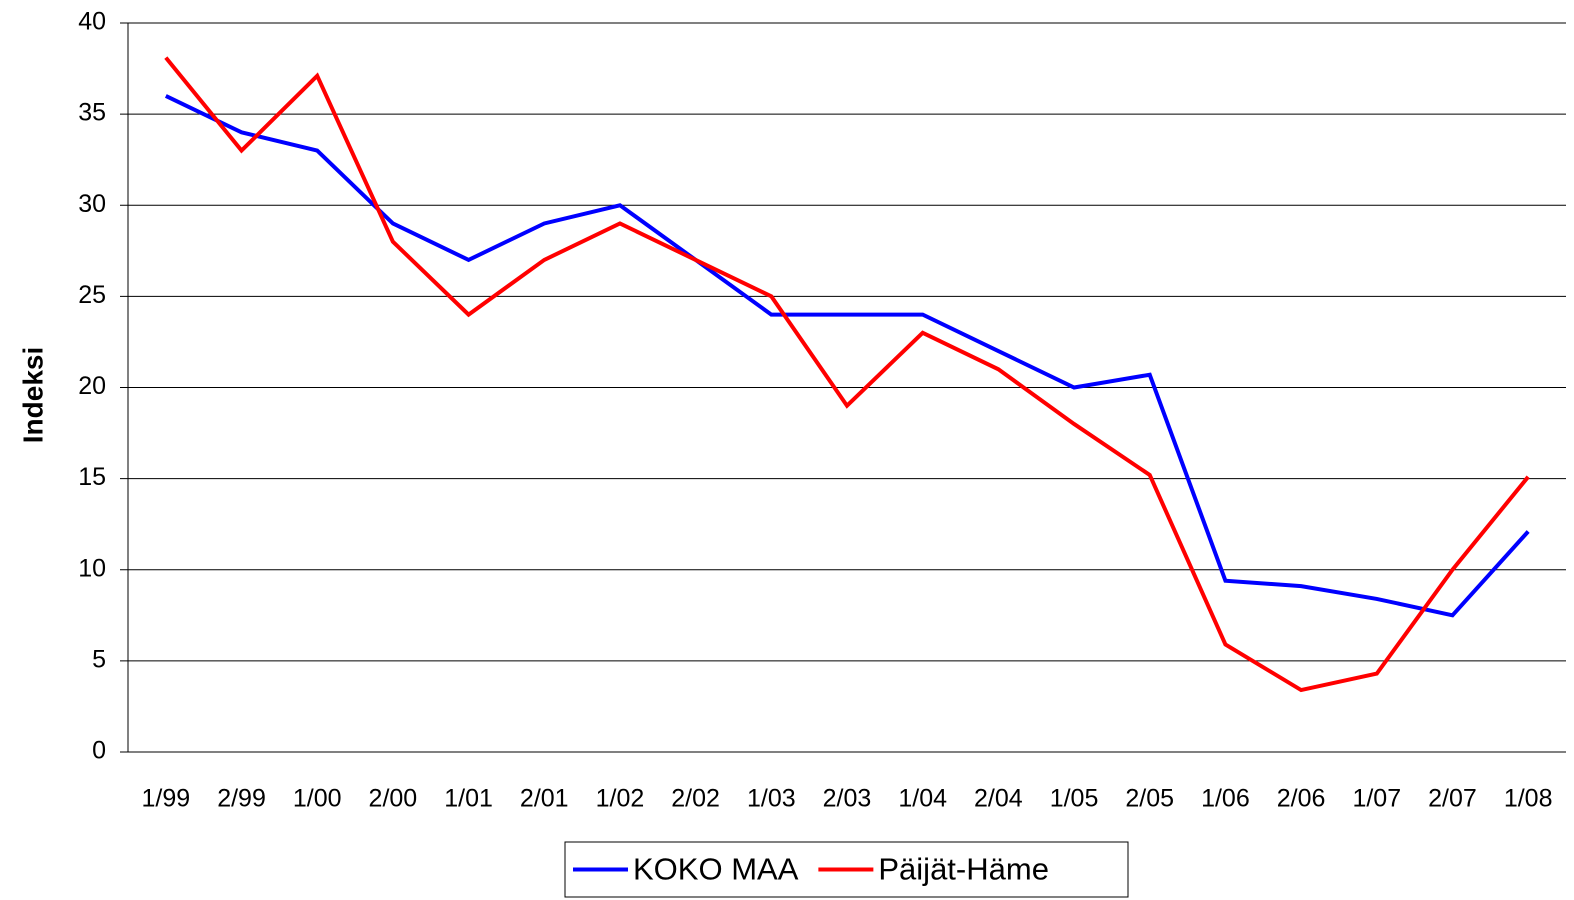  Describe the element at coordinates (166, 799) in the screenshot. I see `x-tick-label: 1/99` at that location.